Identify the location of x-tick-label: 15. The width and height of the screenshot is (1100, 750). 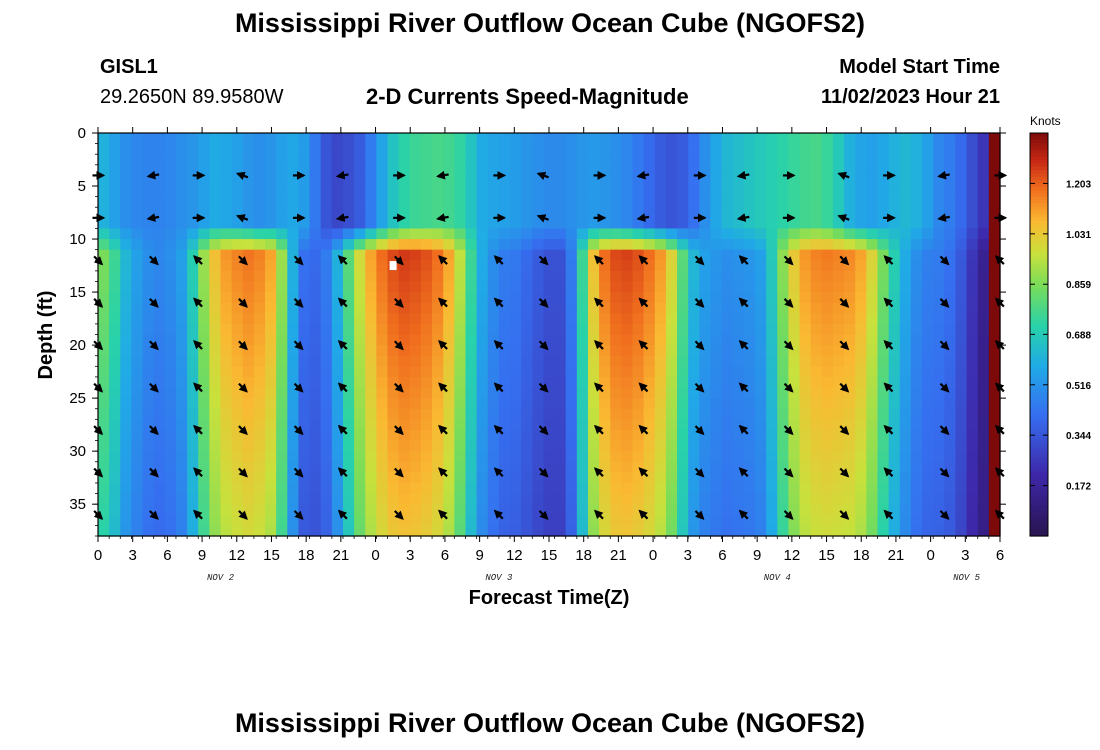
(271, 555).